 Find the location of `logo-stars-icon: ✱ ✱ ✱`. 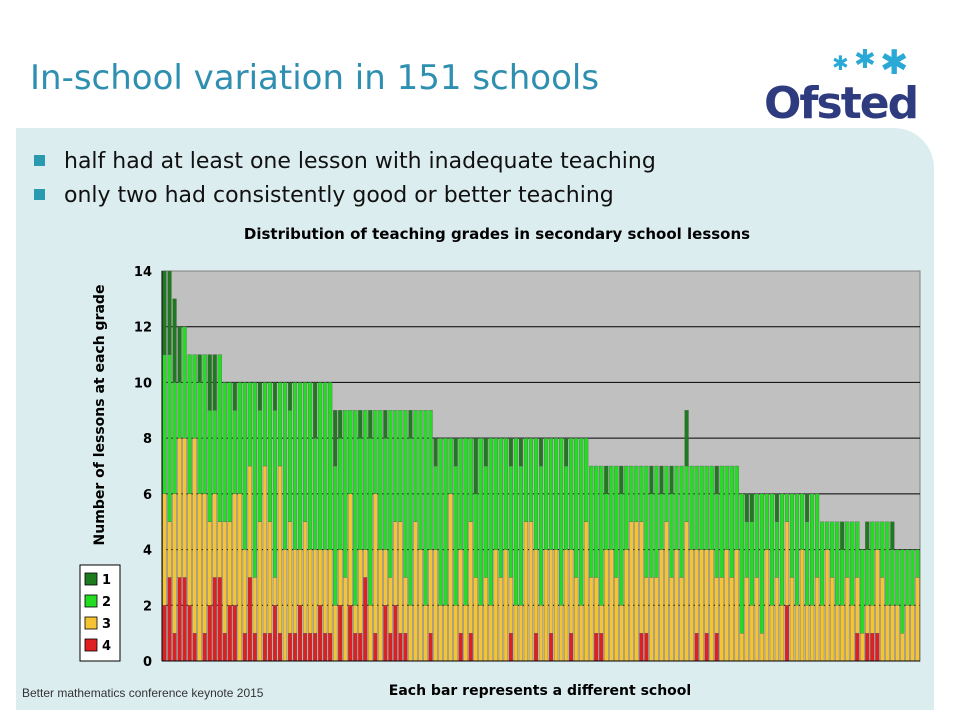

logo-stars-icon: ✱ ✱ ✱ is located at coordinates (870, 63).